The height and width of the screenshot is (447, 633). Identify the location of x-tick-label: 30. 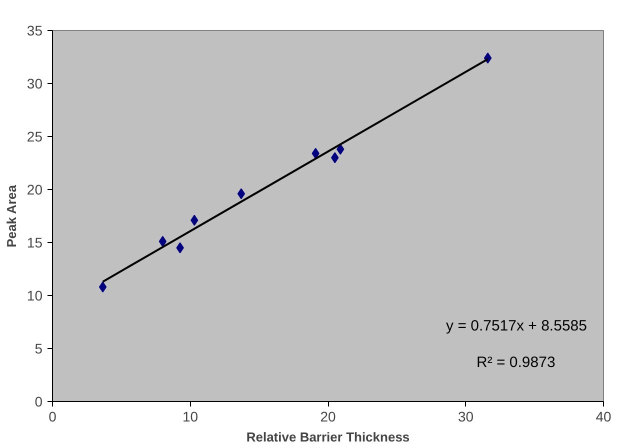
(466, 416).